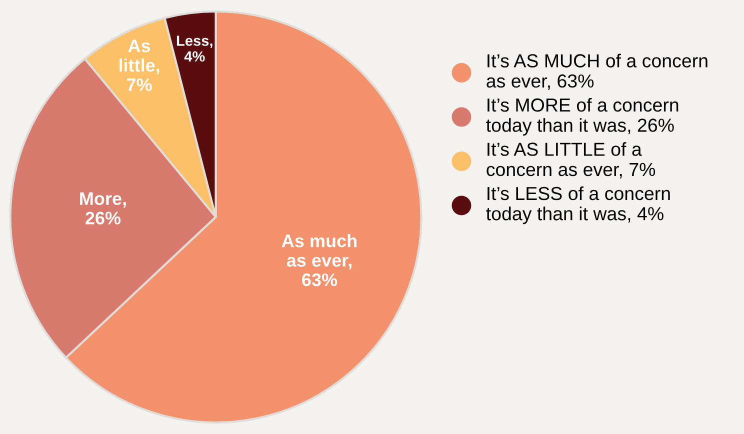 The image size is (744, 434). What do you see at coordinates (597, 72) in the screenshot?
I see `legend-label: It’s AS MUCH of a concern as ever, 63%` at bounding box center [597, 72].